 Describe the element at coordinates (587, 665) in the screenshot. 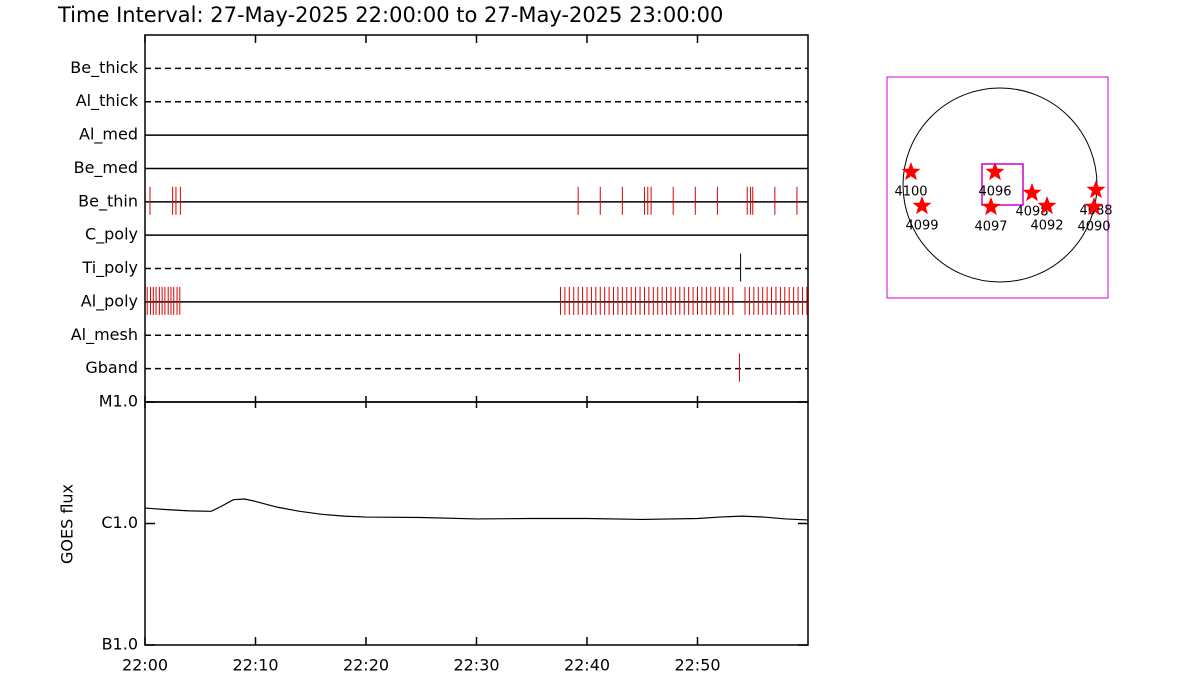

I see `x-tick-label: 22:40` at that location.